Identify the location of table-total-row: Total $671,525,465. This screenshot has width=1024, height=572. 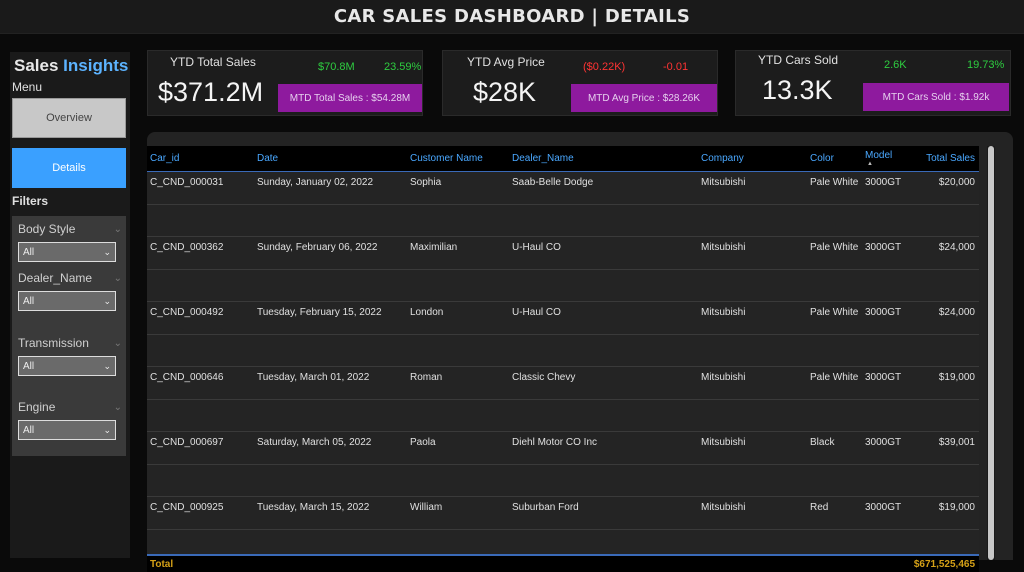
(563, 563).